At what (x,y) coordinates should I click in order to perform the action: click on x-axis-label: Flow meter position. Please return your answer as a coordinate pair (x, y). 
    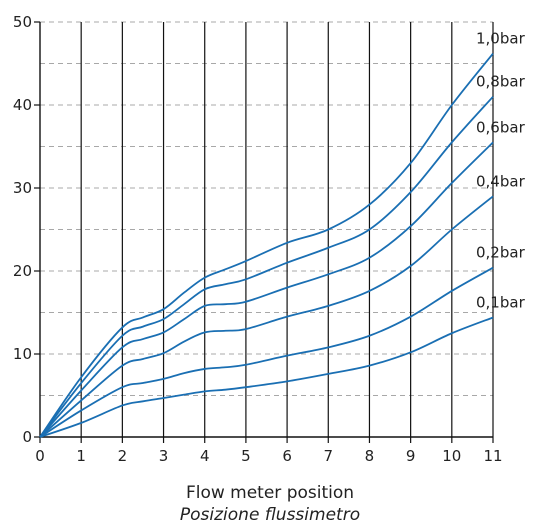
    Looking at the image, I should click on (270, 493).